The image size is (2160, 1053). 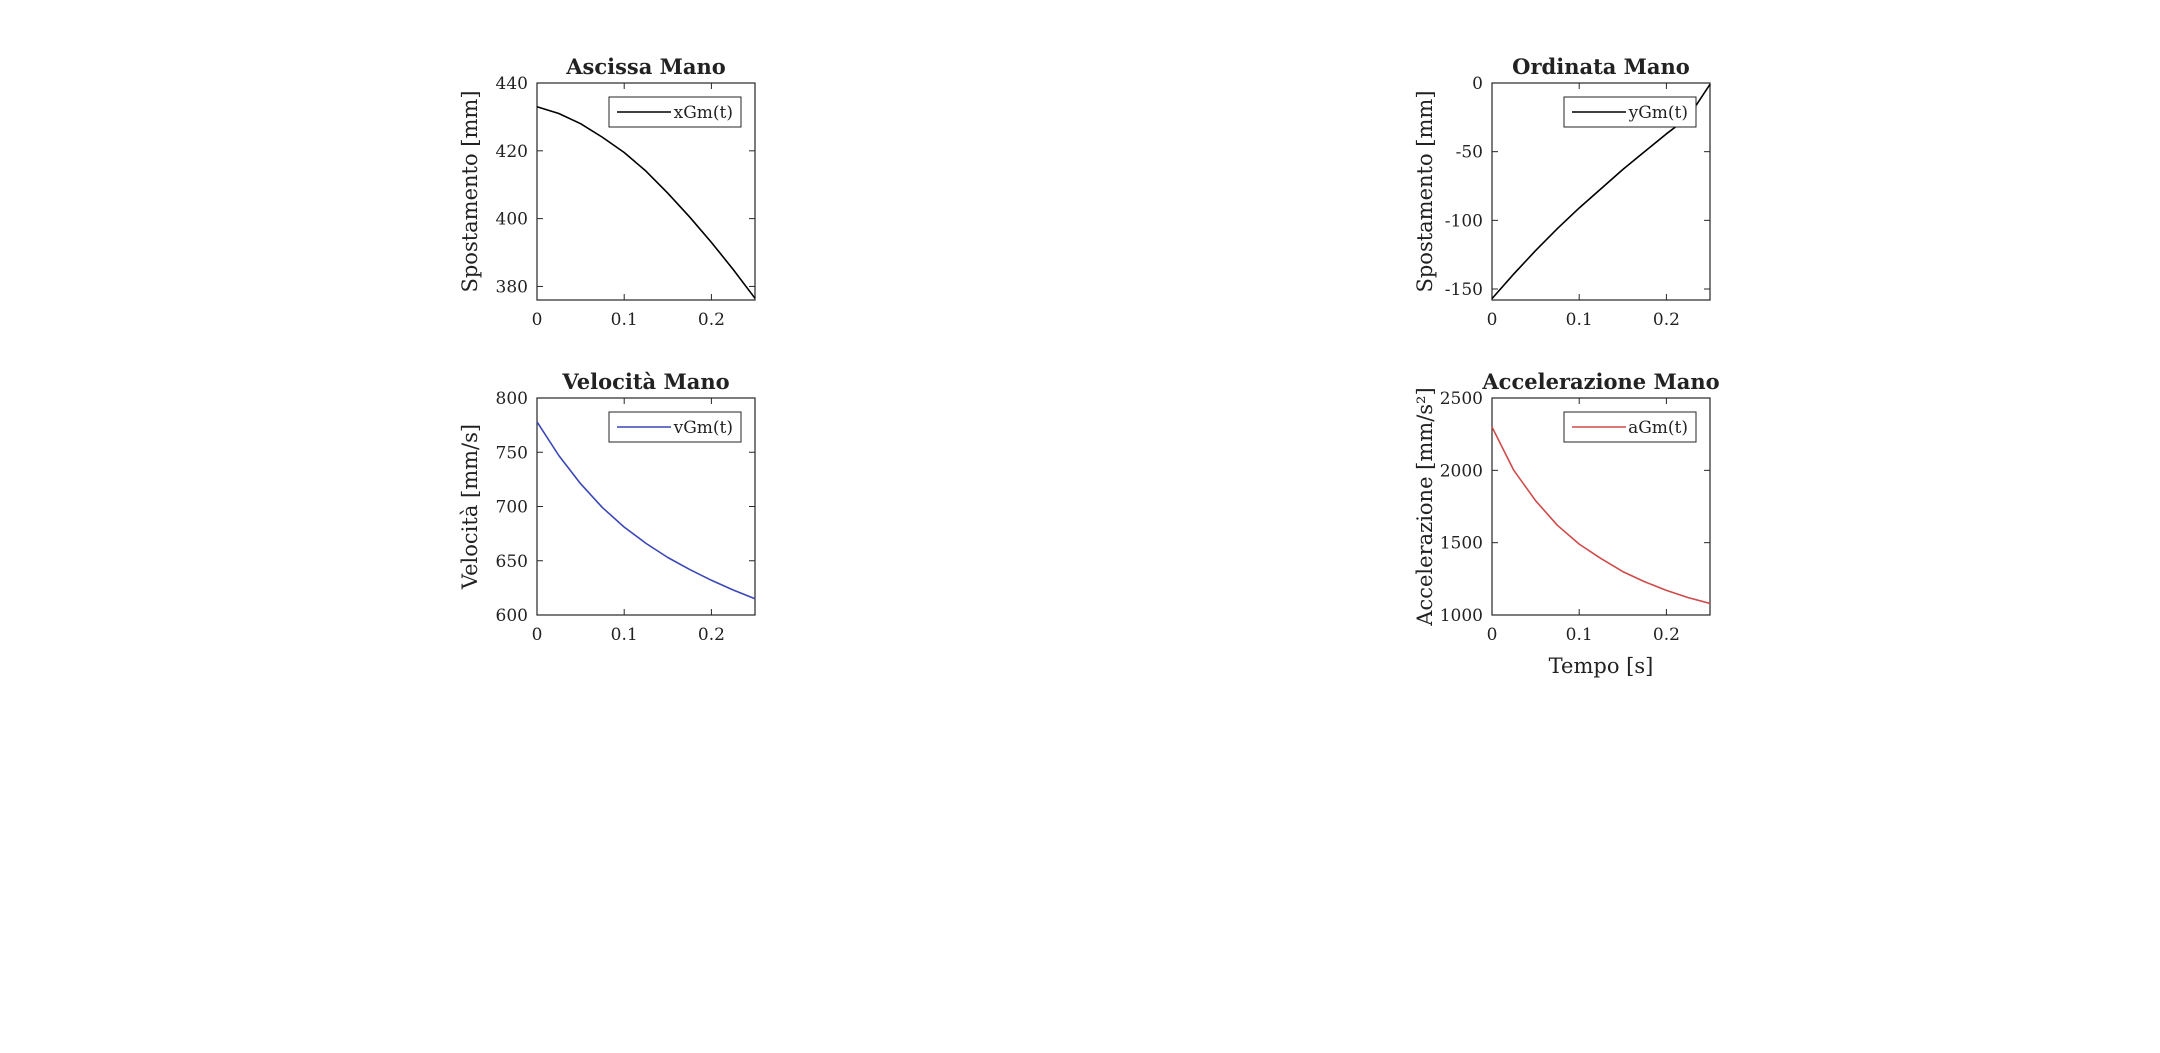 I want to click on y-tick-label: 1000, so click(x=1461, y=616).